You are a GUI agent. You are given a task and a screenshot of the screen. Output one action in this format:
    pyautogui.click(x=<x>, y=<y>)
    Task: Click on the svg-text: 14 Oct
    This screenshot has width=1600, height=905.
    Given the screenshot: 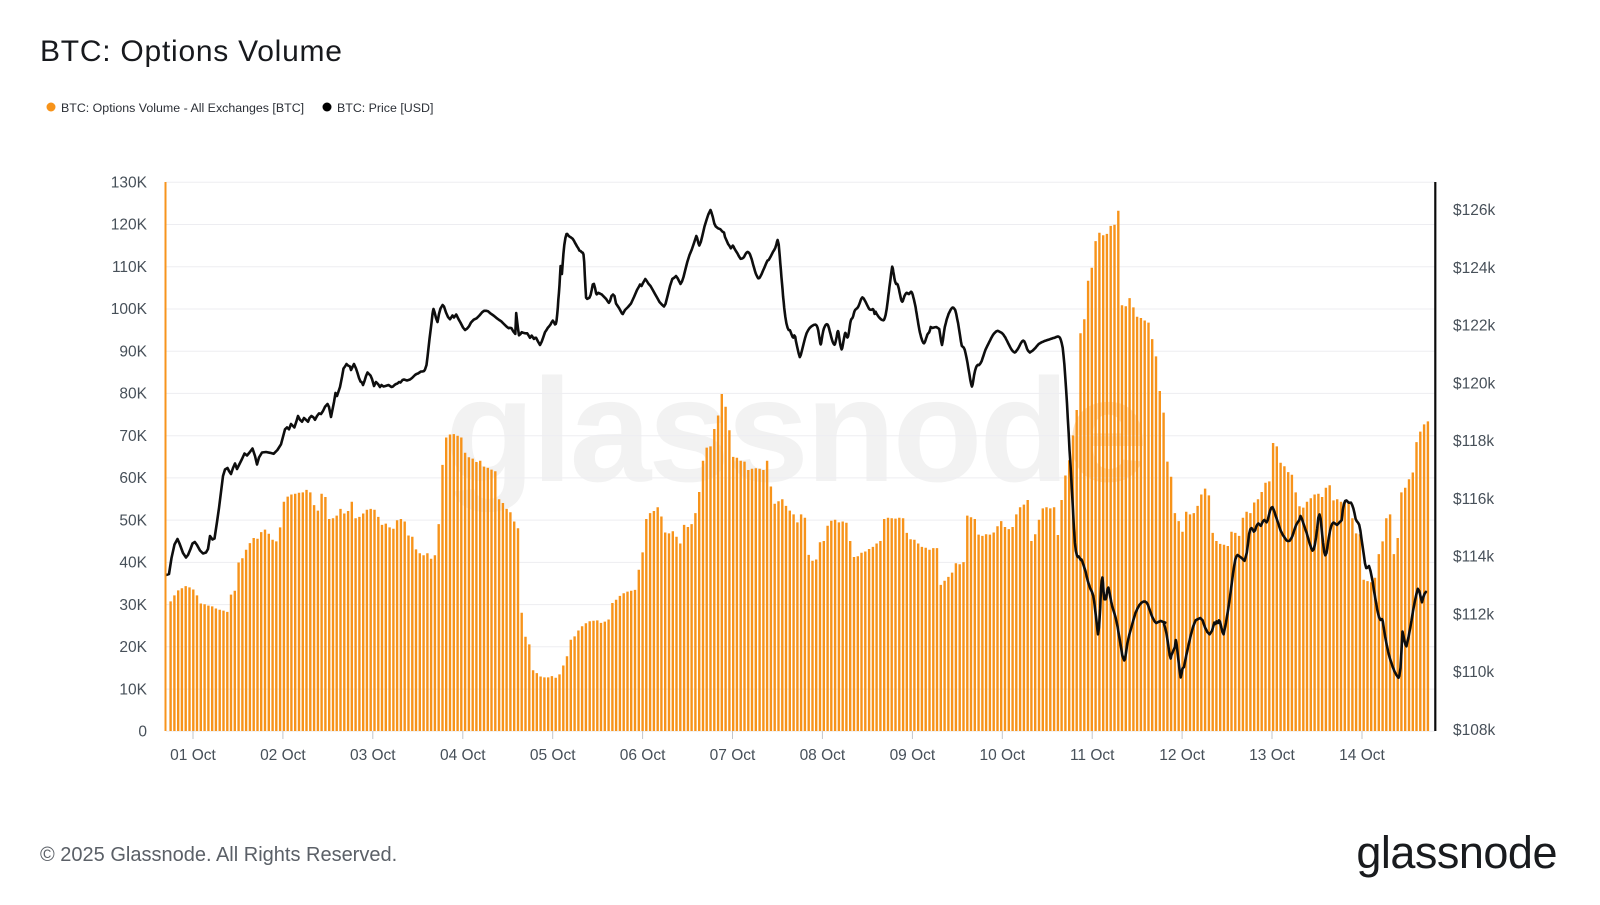 What is the action you would take?
    pyautogui.click(x=1362, y=755)
    